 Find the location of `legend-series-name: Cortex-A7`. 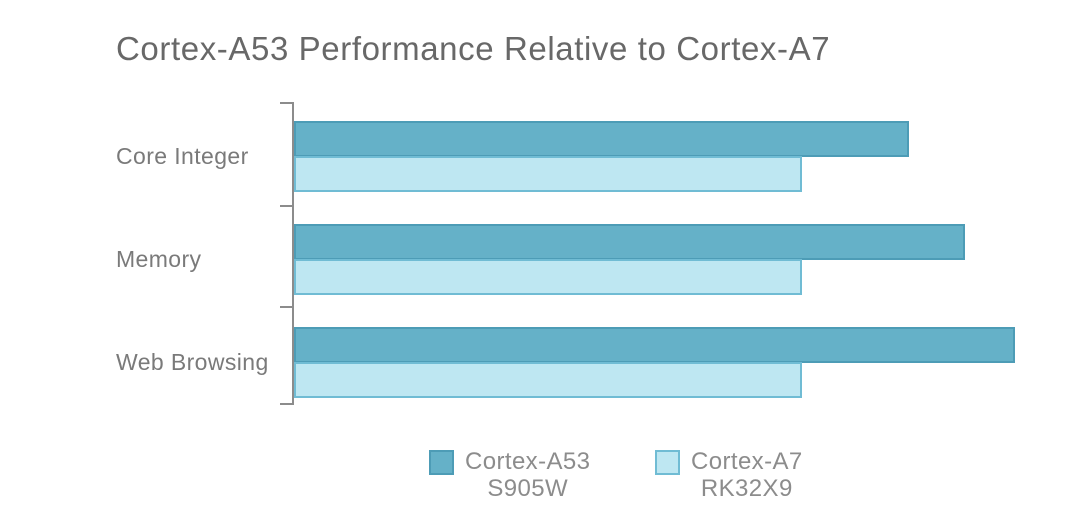

legend-series-name: Cortex-A7 is located at coordinates (747, 461).